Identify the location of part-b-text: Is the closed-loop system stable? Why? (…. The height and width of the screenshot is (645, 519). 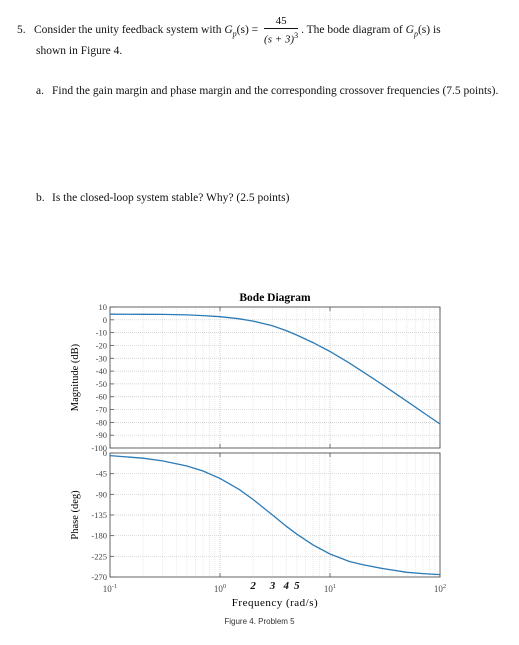
(171, 198).